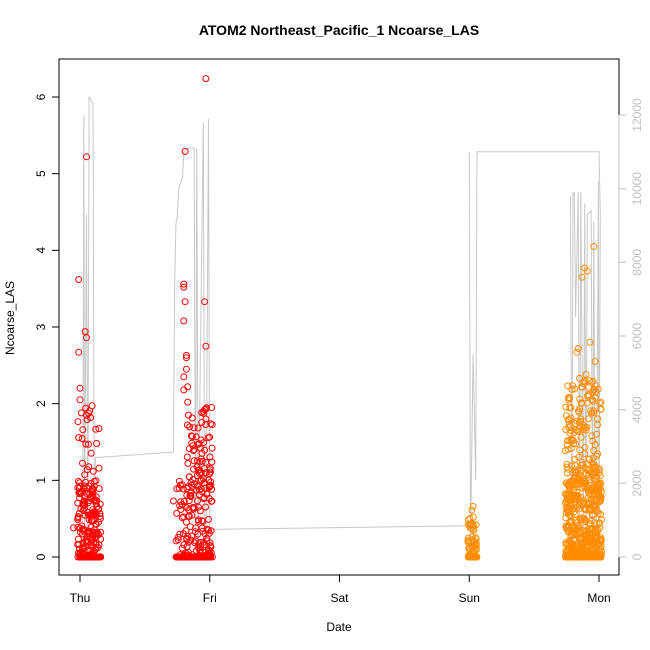 This screenshot has height=650, width=650. Describe the element at coordinates (41, 173) in the screenshot. I see `y-tick-label: 5` at that location.